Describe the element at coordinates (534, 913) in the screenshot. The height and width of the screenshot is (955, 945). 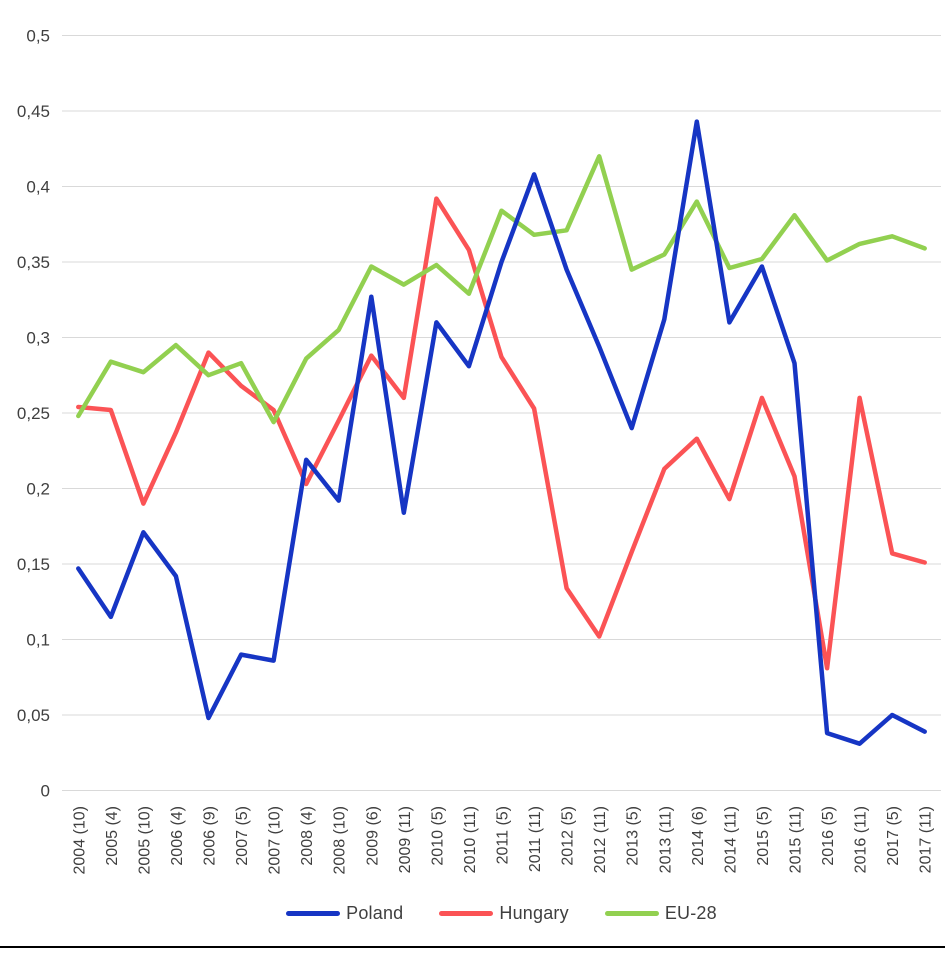
I see `legend-label: Hungary` at that location.